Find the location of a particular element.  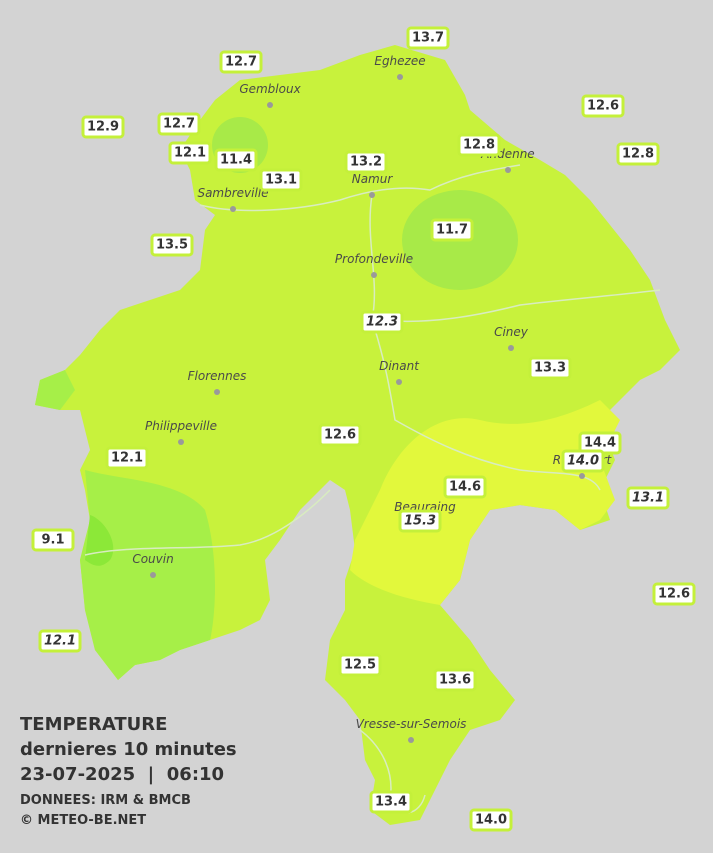

station: 13.5 is located at coordinates (172, 245).